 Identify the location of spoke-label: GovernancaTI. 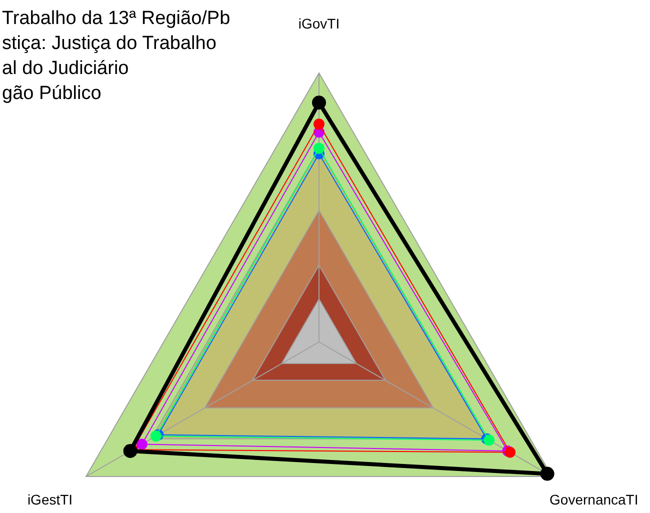
(594, 500).